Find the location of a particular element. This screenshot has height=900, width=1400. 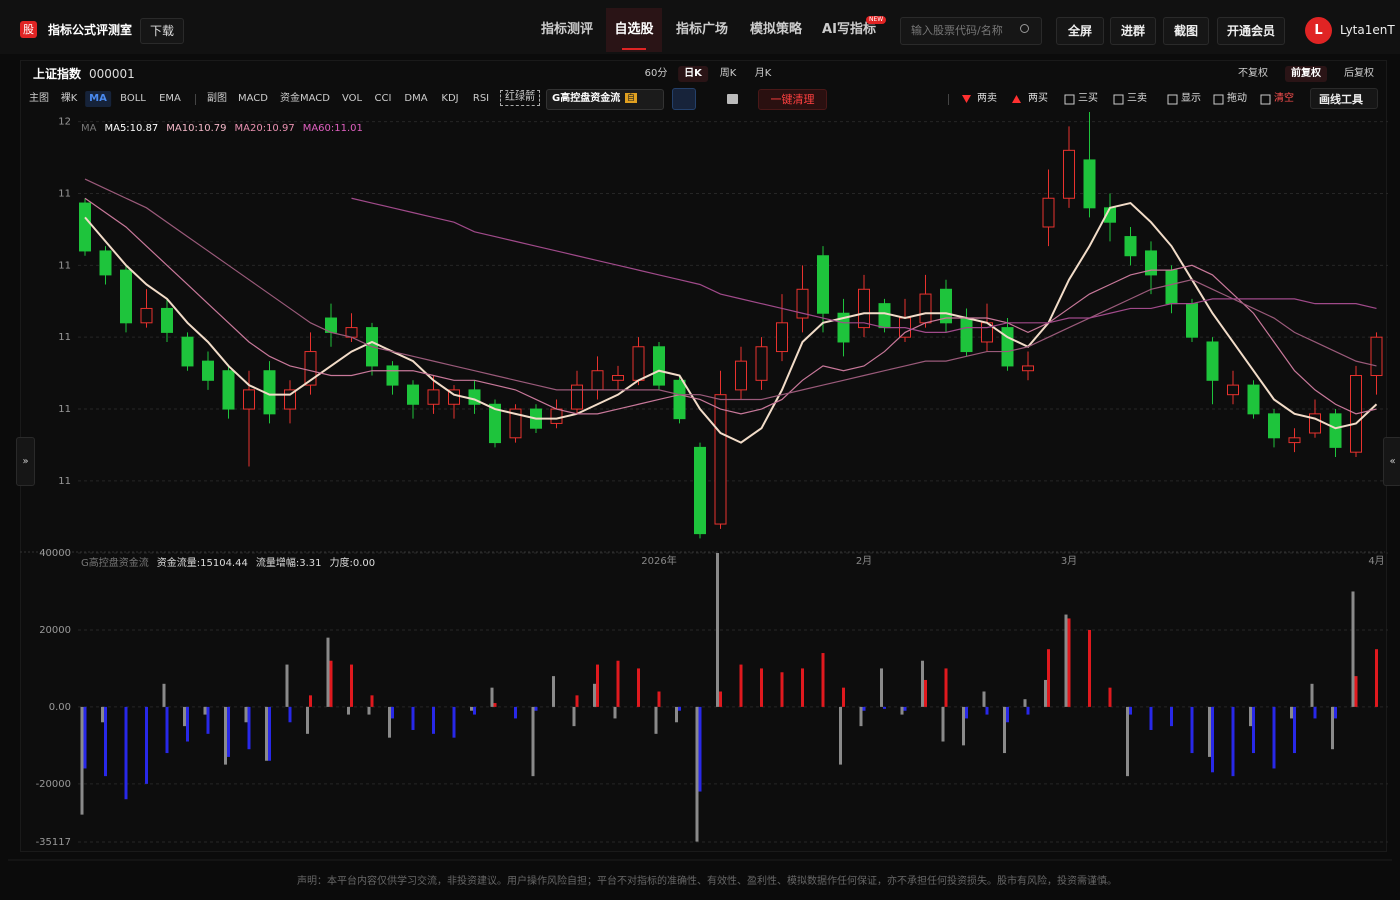

signal-tool: 显示 is located at coordinates (1191, 98).